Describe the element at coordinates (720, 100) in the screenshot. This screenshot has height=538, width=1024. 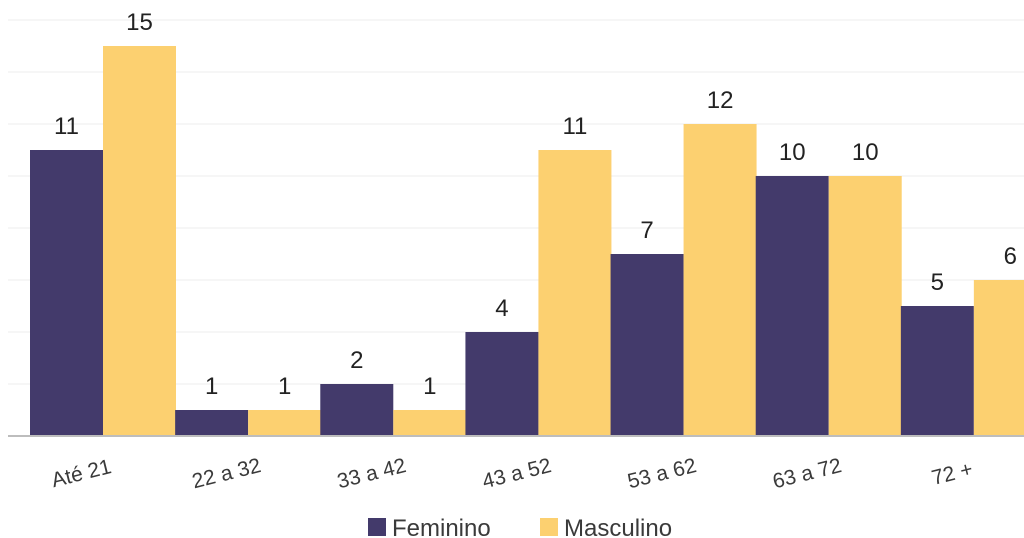
I see `data-label: 12` at that location.